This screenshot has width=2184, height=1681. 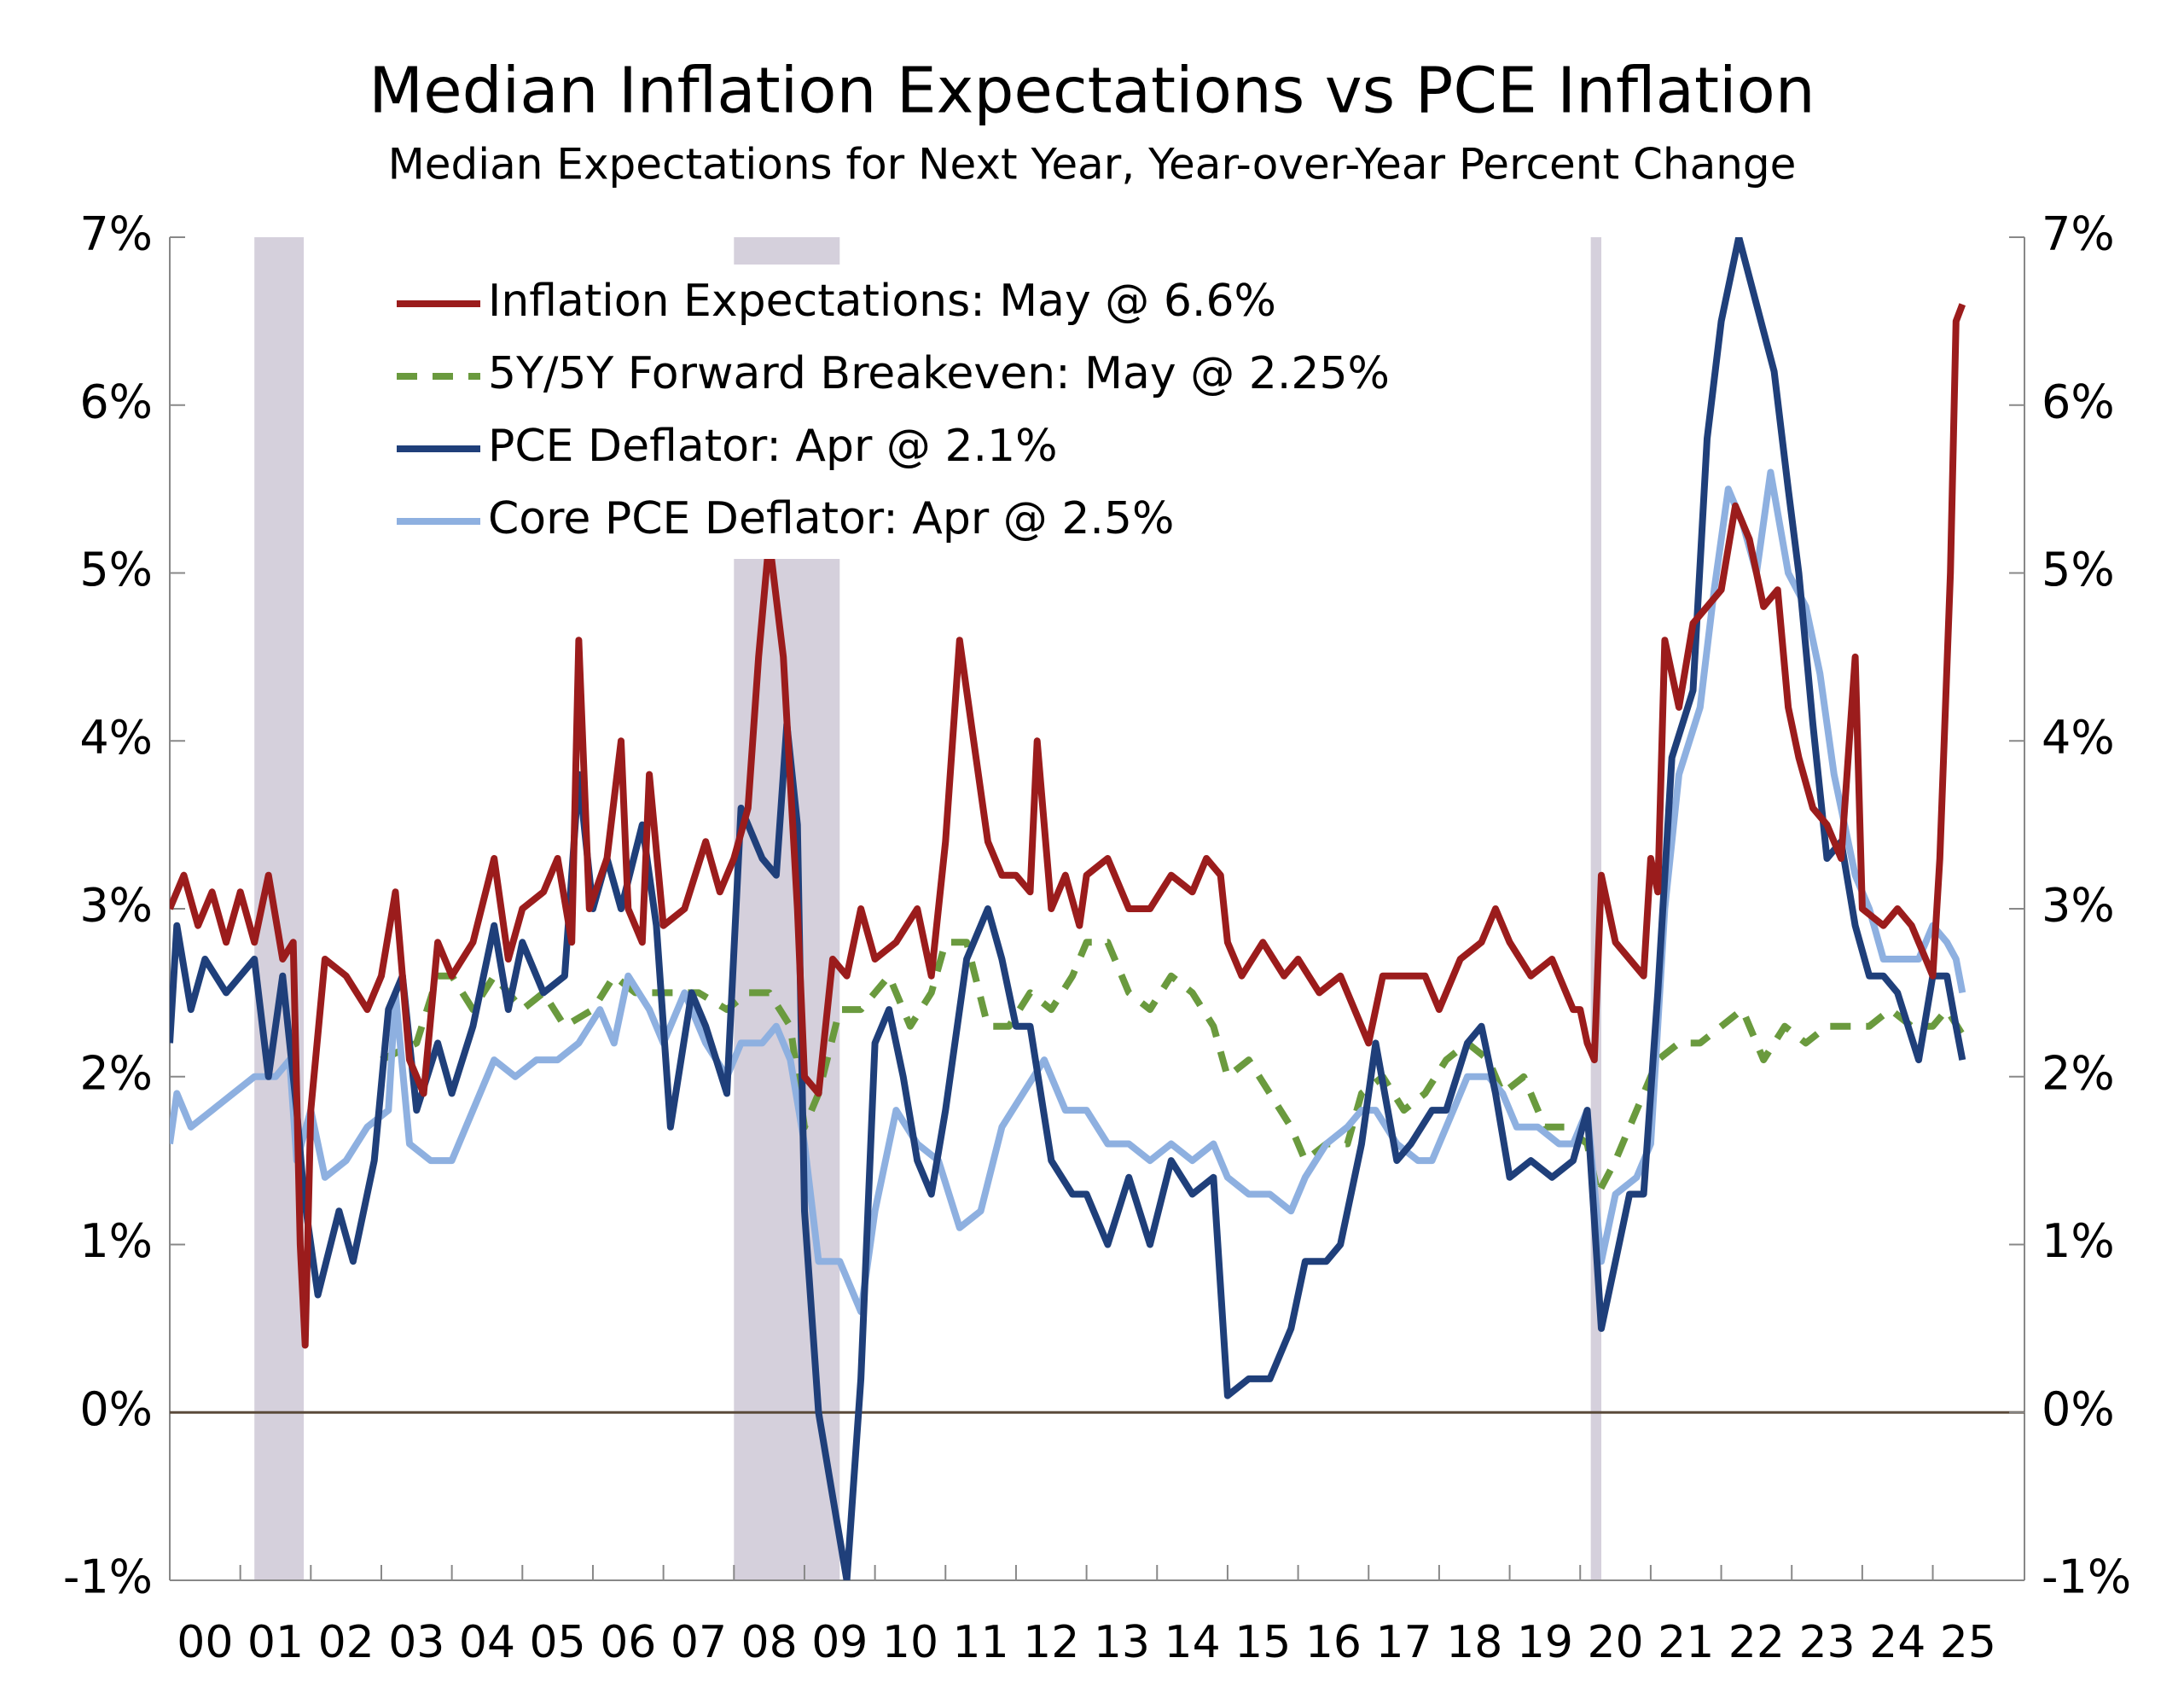 What do you see at coordinates (1898, 1643) in the screenshot?
I see `x-tick-label: 24` at bounding box center [1898, 1643].